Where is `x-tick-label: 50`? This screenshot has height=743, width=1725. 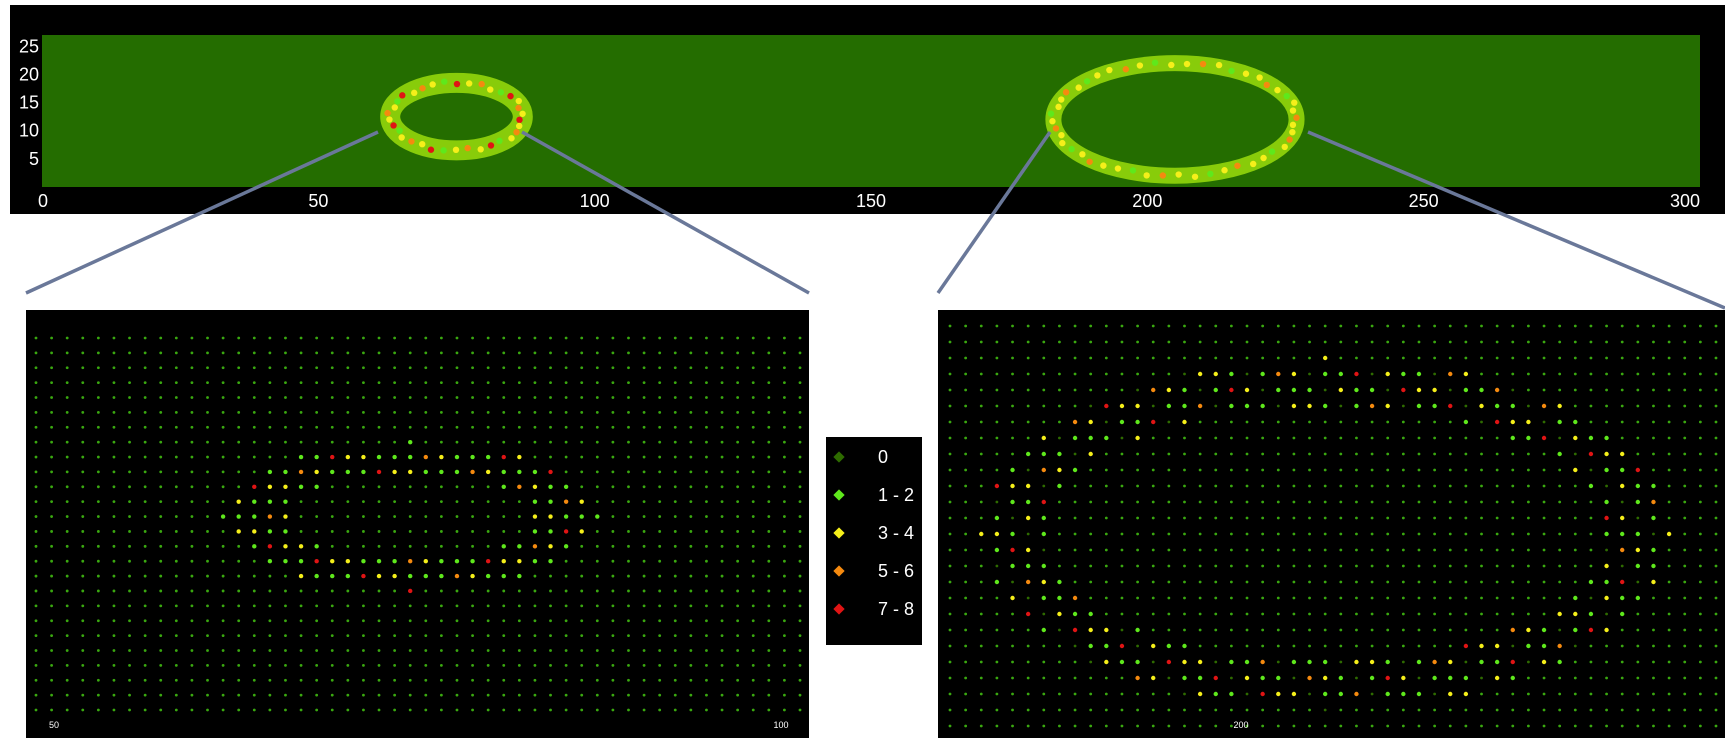
x-tick-label: 50 is located at coordinates (318, 201).